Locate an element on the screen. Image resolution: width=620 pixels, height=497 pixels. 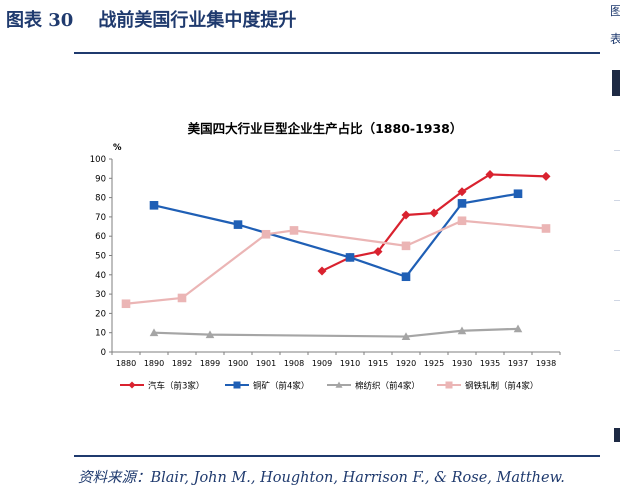
adjacent-page-strip: 图 表 is located at coordinates (612, 248).